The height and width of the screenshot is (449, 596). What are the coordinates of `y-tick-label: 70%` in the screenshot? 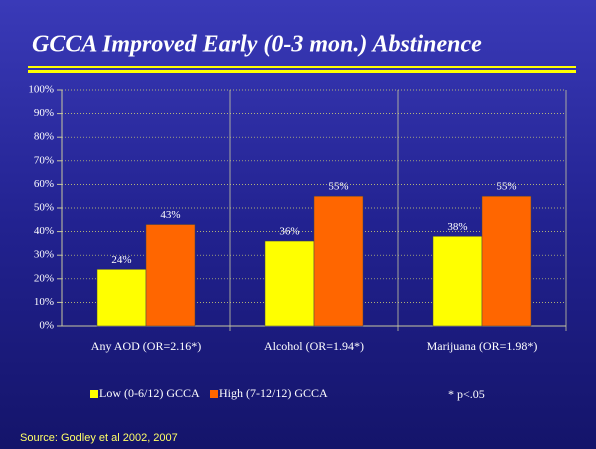 It's located at (44, 160).